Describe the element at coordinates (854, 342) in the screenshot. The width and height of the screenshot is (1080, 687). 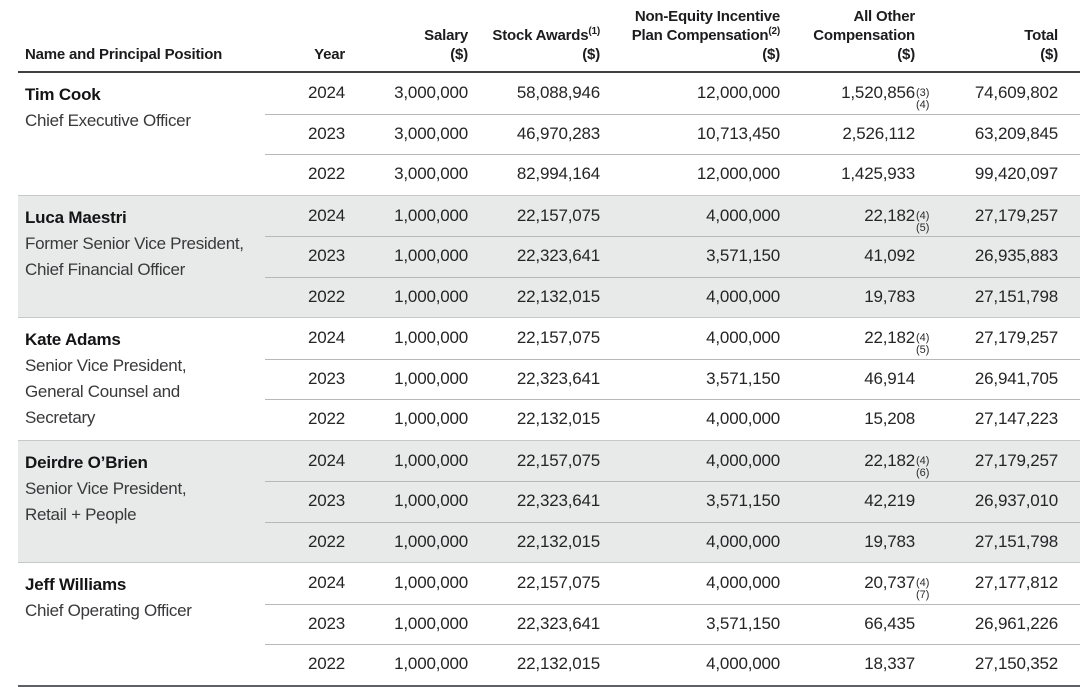
I see `cell-all-other-compensation: 22,182 (4)(5)` at that location.